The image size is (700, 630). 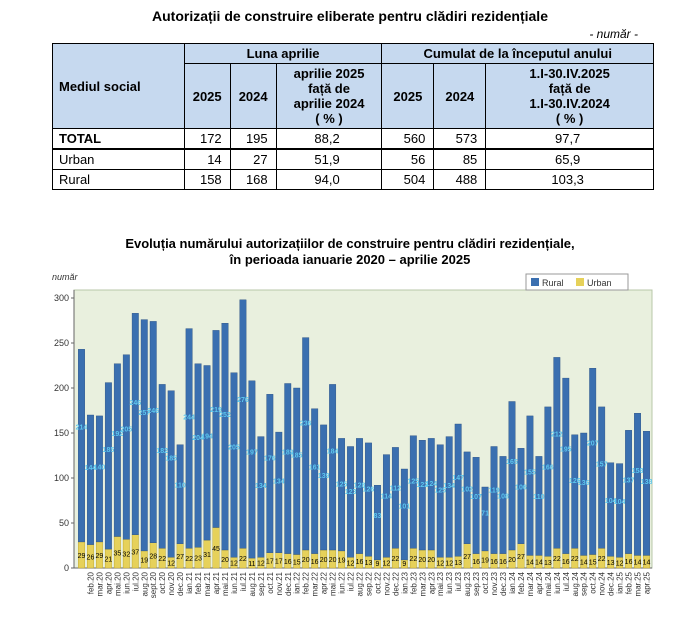 What do you see at coordinates (395, 489) in the screenshot?
I see `data-label-rural: 112` at bounding box center [395, 489].